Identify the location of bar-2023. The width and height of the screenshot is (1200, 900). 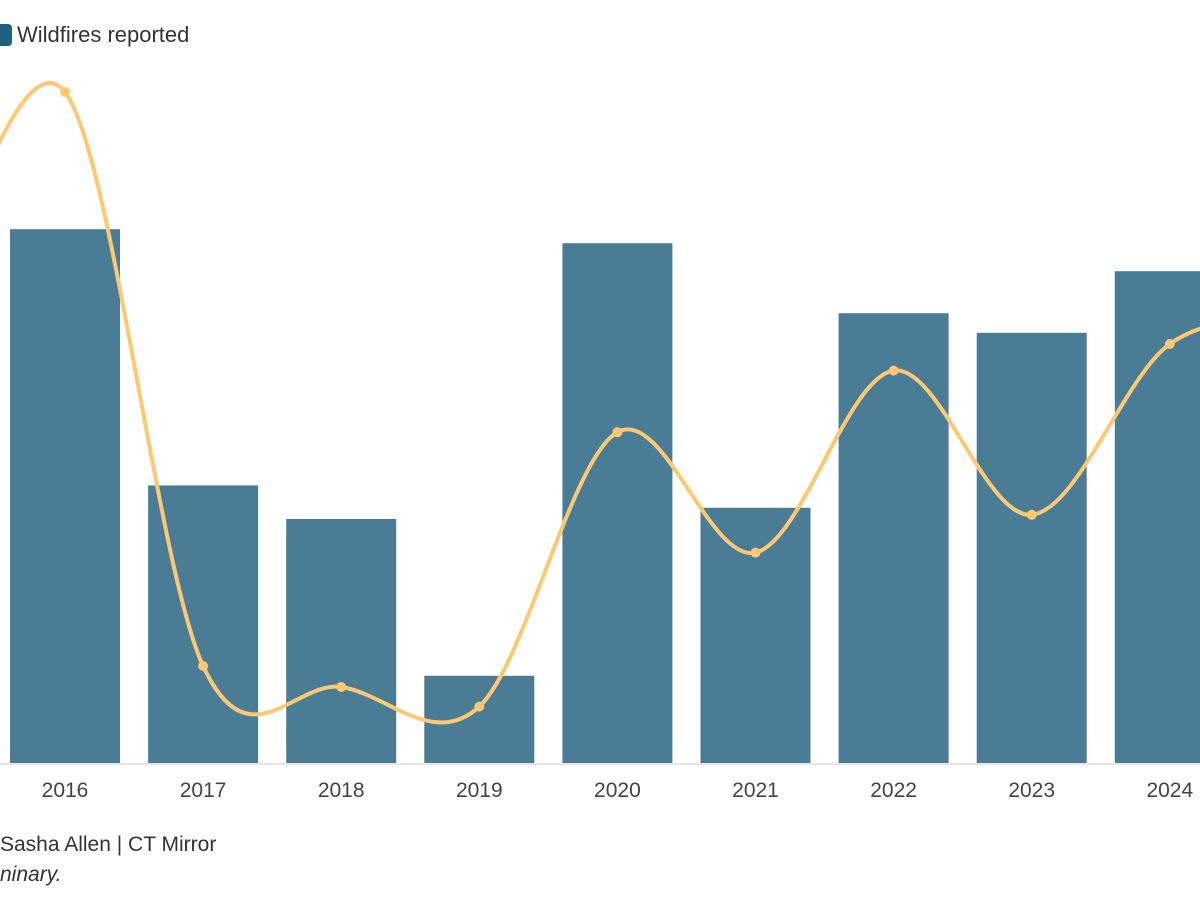
(1031, 548).